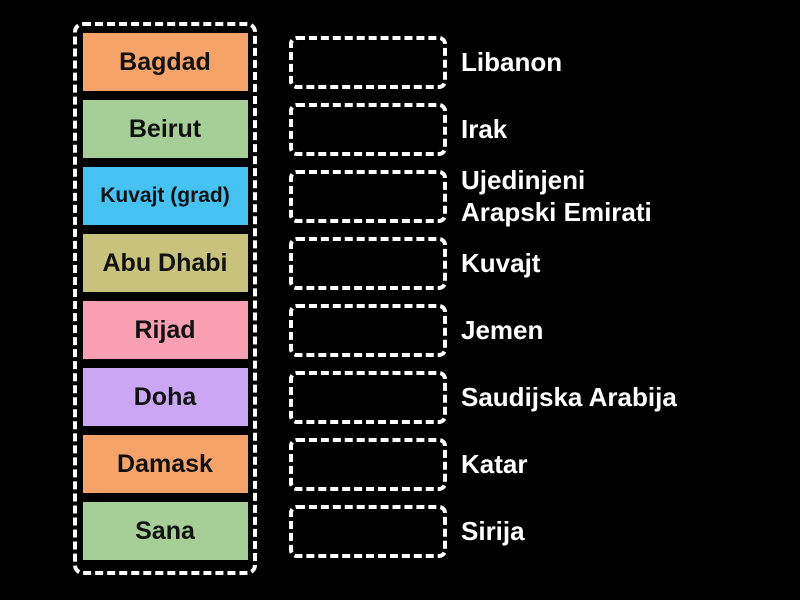 This screenshot has height=600, width=800. I want to click on answer-tile-bagdad: Bagdad, so click(165, 62).